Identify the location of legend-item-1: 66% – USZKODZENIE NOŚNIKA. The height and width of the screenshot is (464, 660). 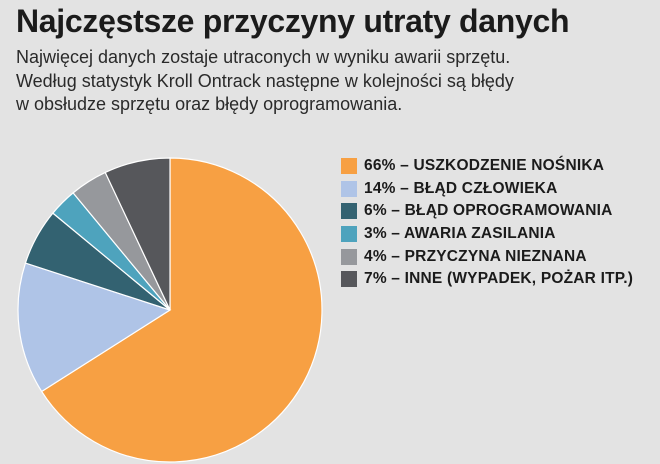
(487, 166).